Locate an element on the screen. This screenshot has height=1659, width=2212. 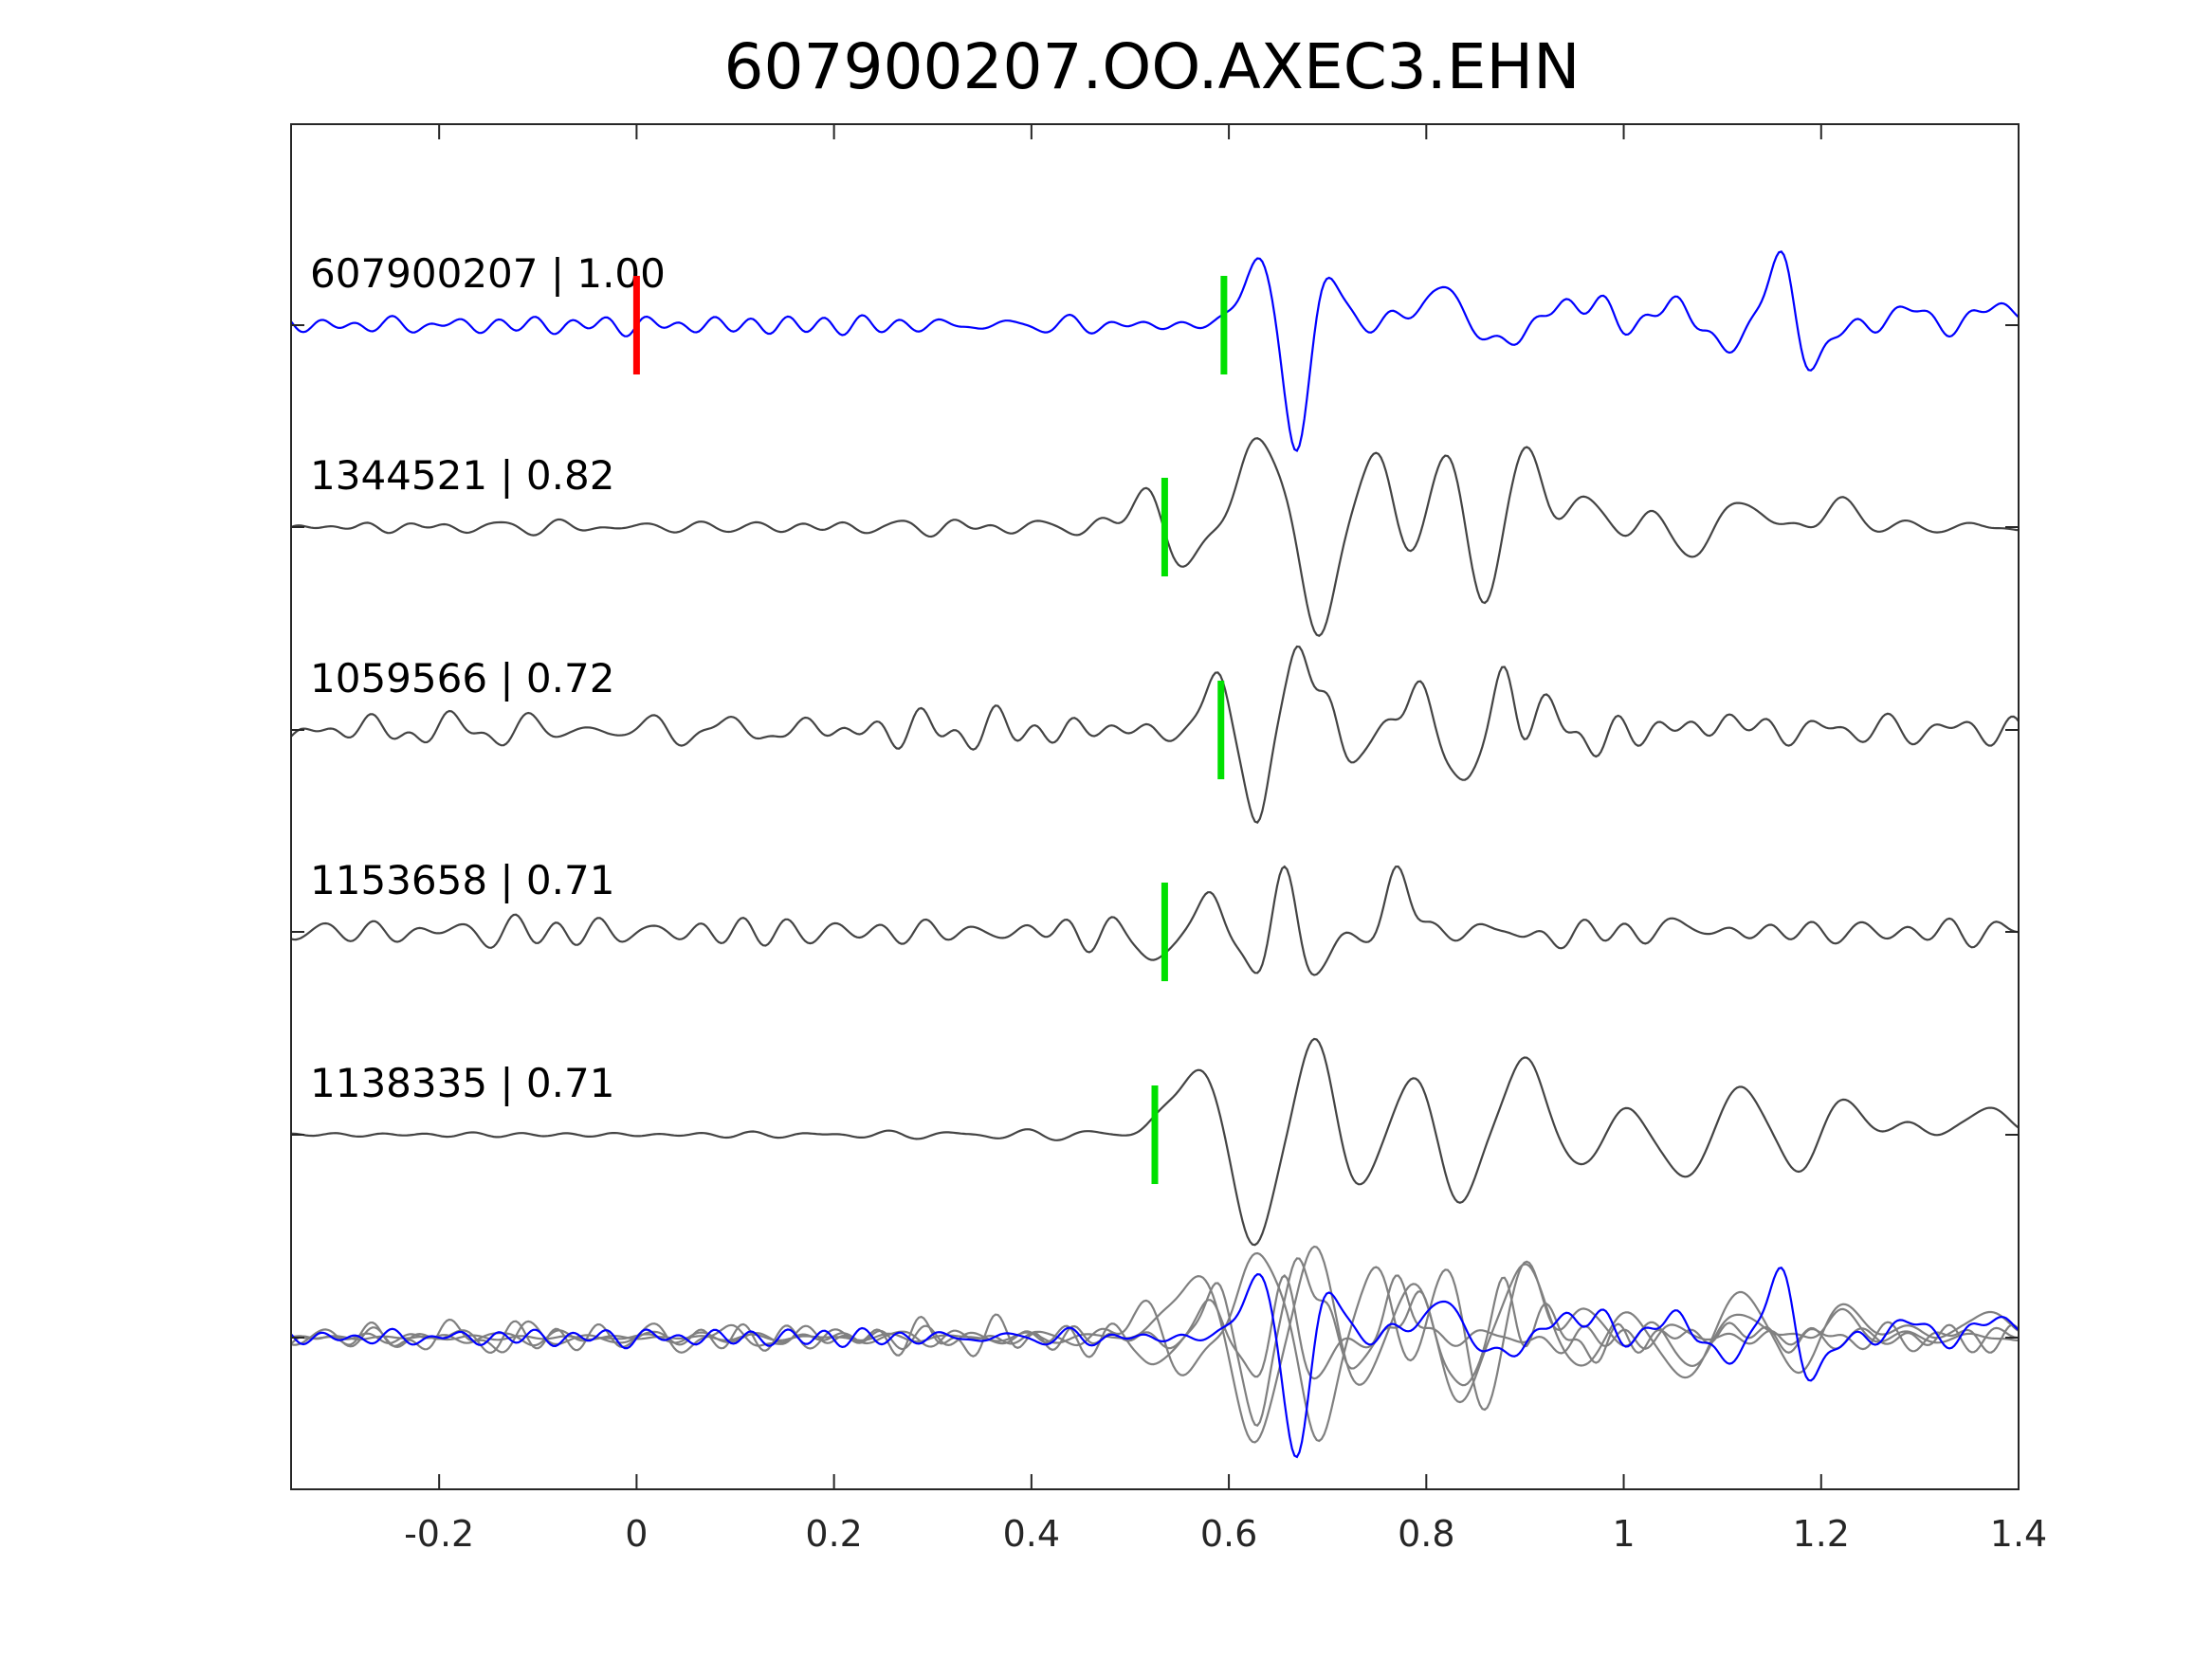
trace-label-1138335: 1138335 | 0.71 is located at coordinates (462, 1083).